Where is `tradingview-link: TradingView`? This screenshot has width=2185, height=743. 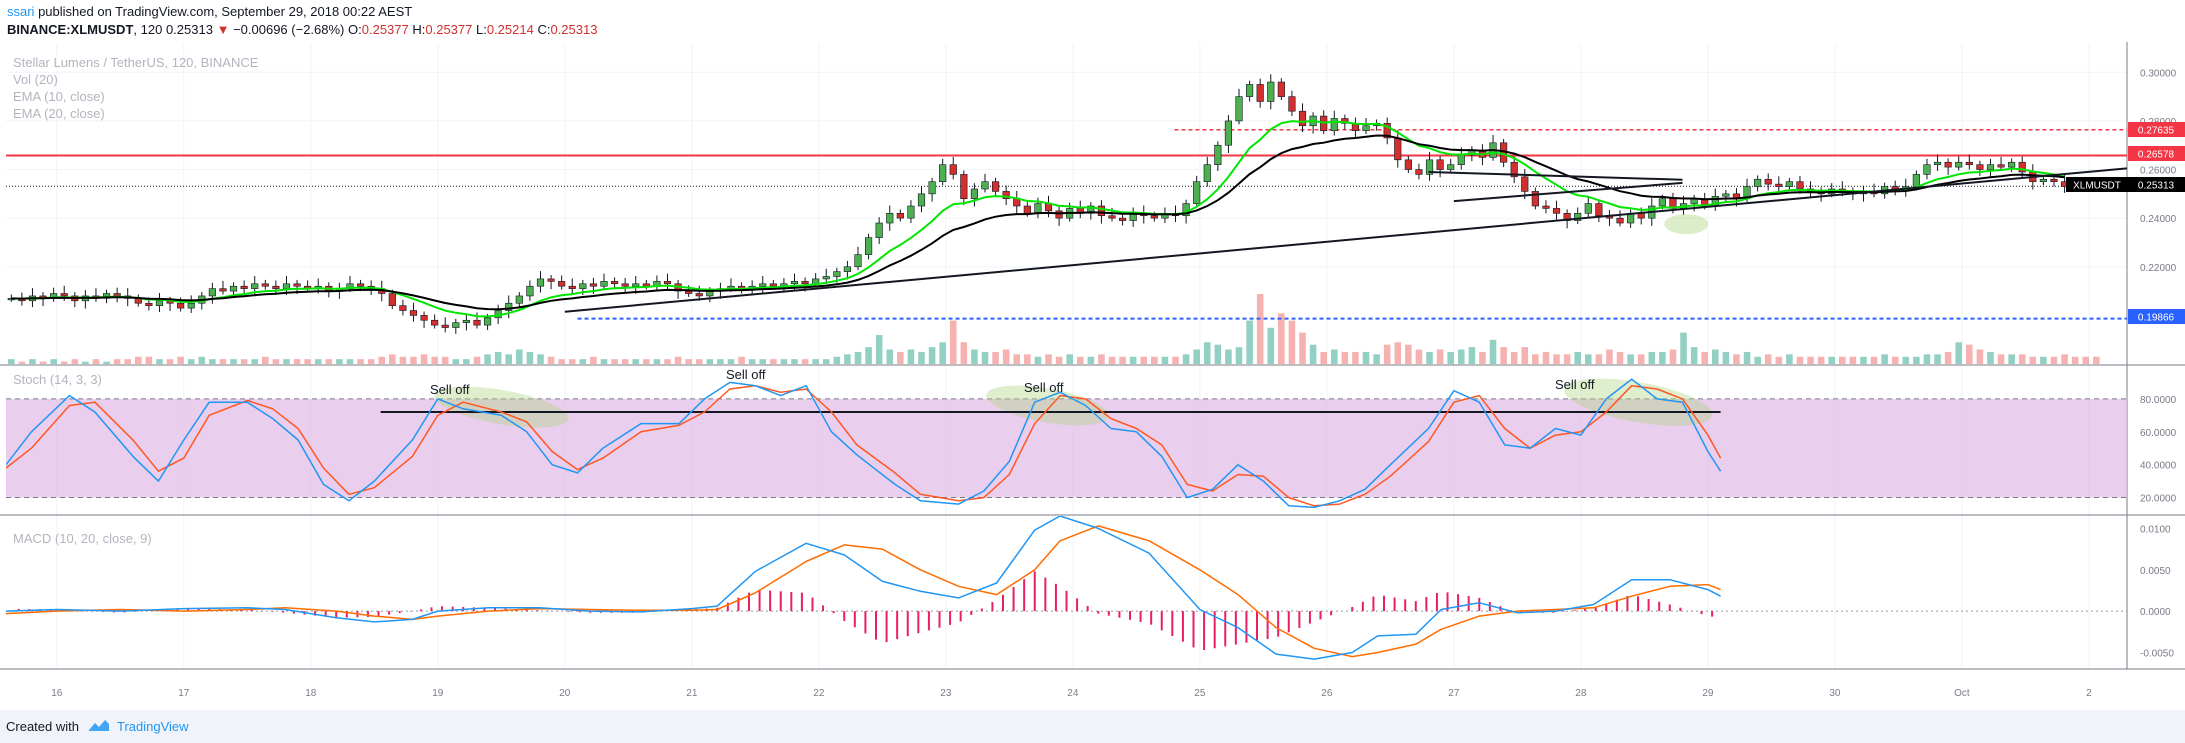
tradingview-link: TradingView is located at coordinates (153, 726).